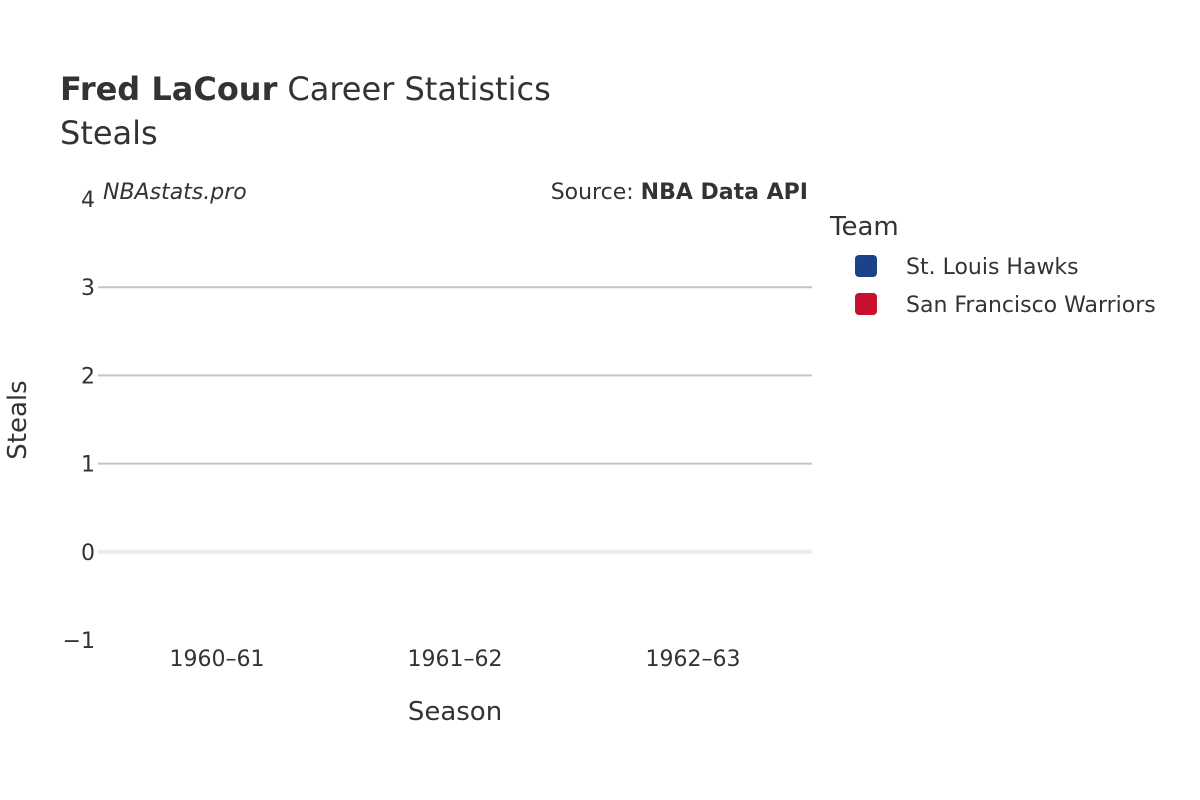  Describe the element at coordinates (175, 192) in the screenshot. I see `watermark: NBAstats.pro` at that location.